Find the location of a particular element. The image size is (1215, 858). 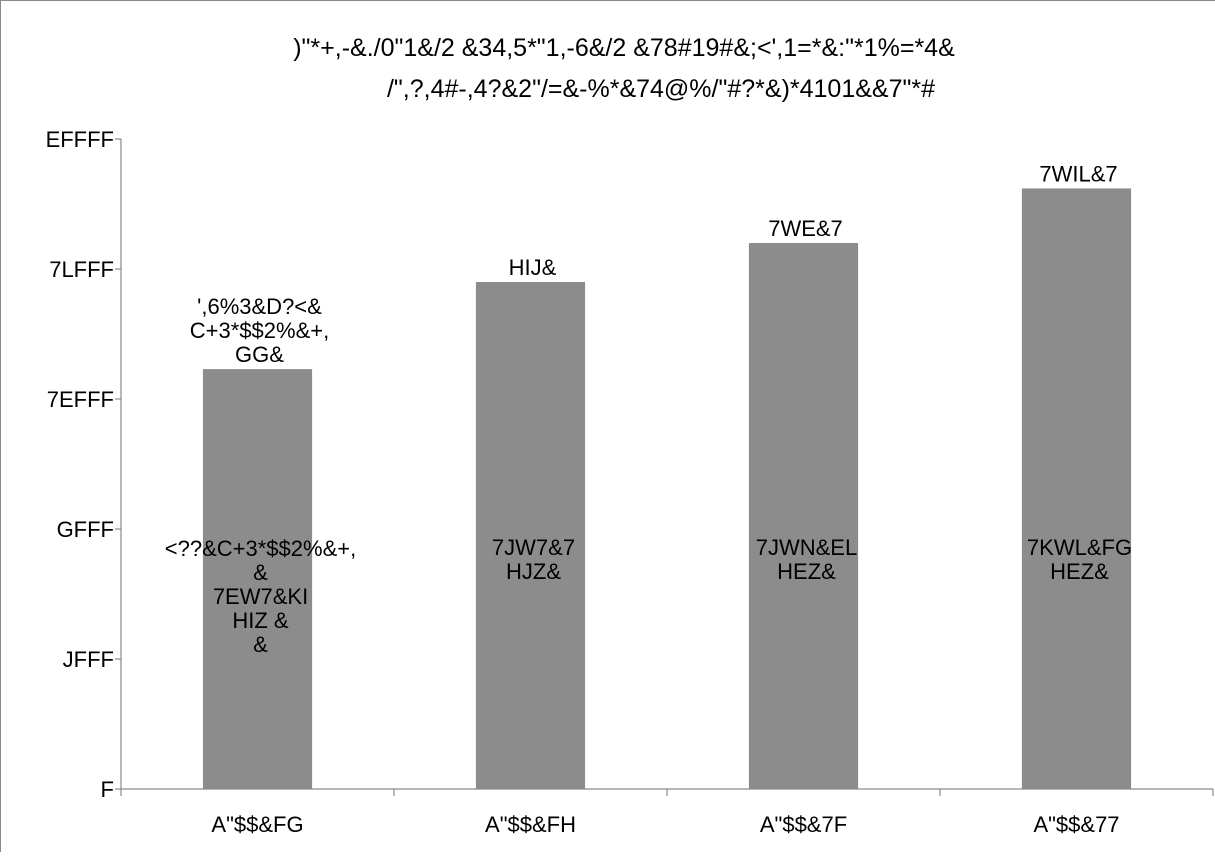

x-category-label: A"$$&FG is located at coordinates (257, 824).